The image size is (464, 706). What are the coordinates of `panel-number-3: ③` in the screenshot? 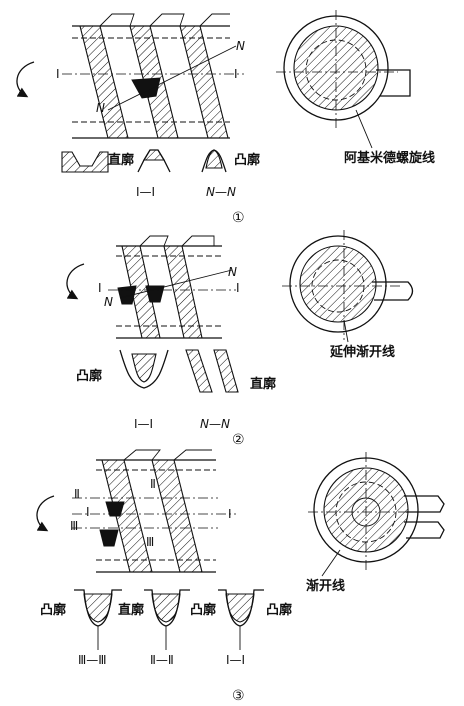 It's located at (238, 696).